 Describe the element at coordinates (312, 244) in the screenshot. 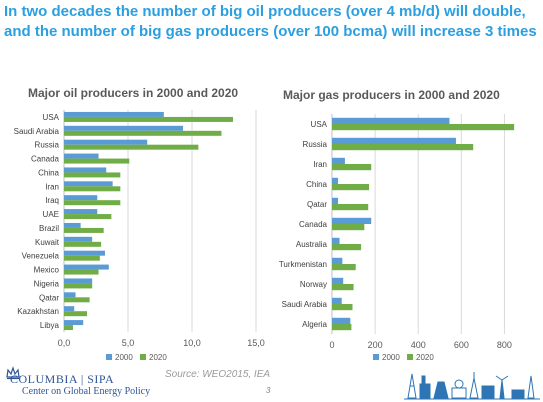

I see `gas-category-label: Australia` at that location.